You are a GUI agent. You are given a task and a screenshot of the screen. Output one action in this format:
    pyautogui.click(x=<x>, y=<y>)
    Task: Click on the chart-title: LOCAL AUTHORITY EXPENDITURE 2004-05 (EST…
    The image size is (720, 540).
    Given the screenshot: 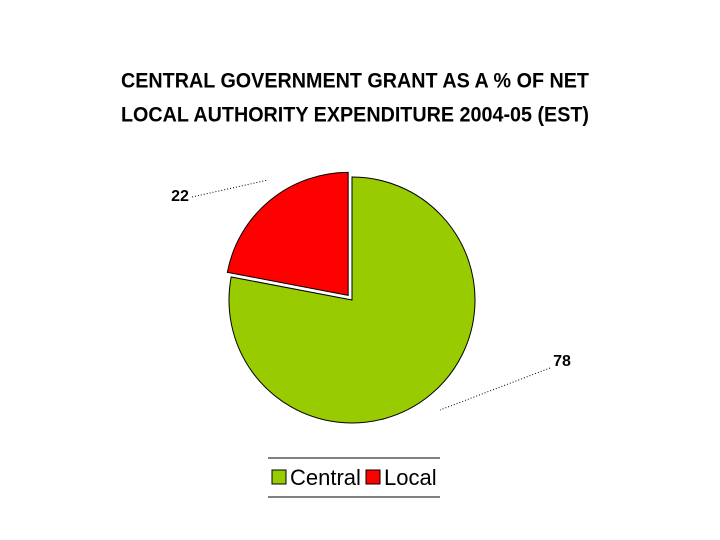 What is the action you would take?
    pyautogui.click(x=355, y=115)
    